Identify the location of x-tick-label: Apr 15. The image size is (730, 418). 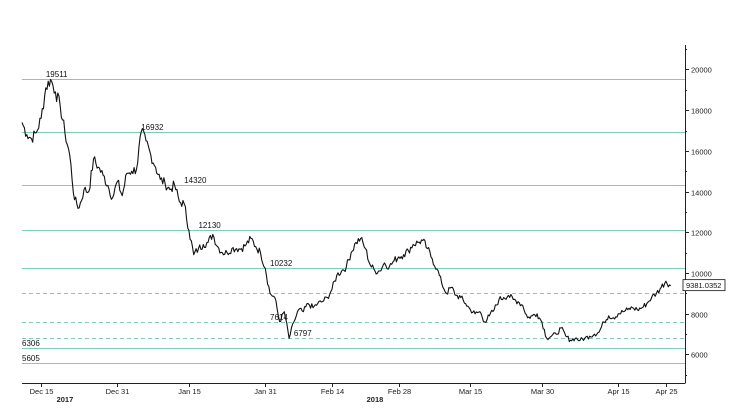
(618, 391).